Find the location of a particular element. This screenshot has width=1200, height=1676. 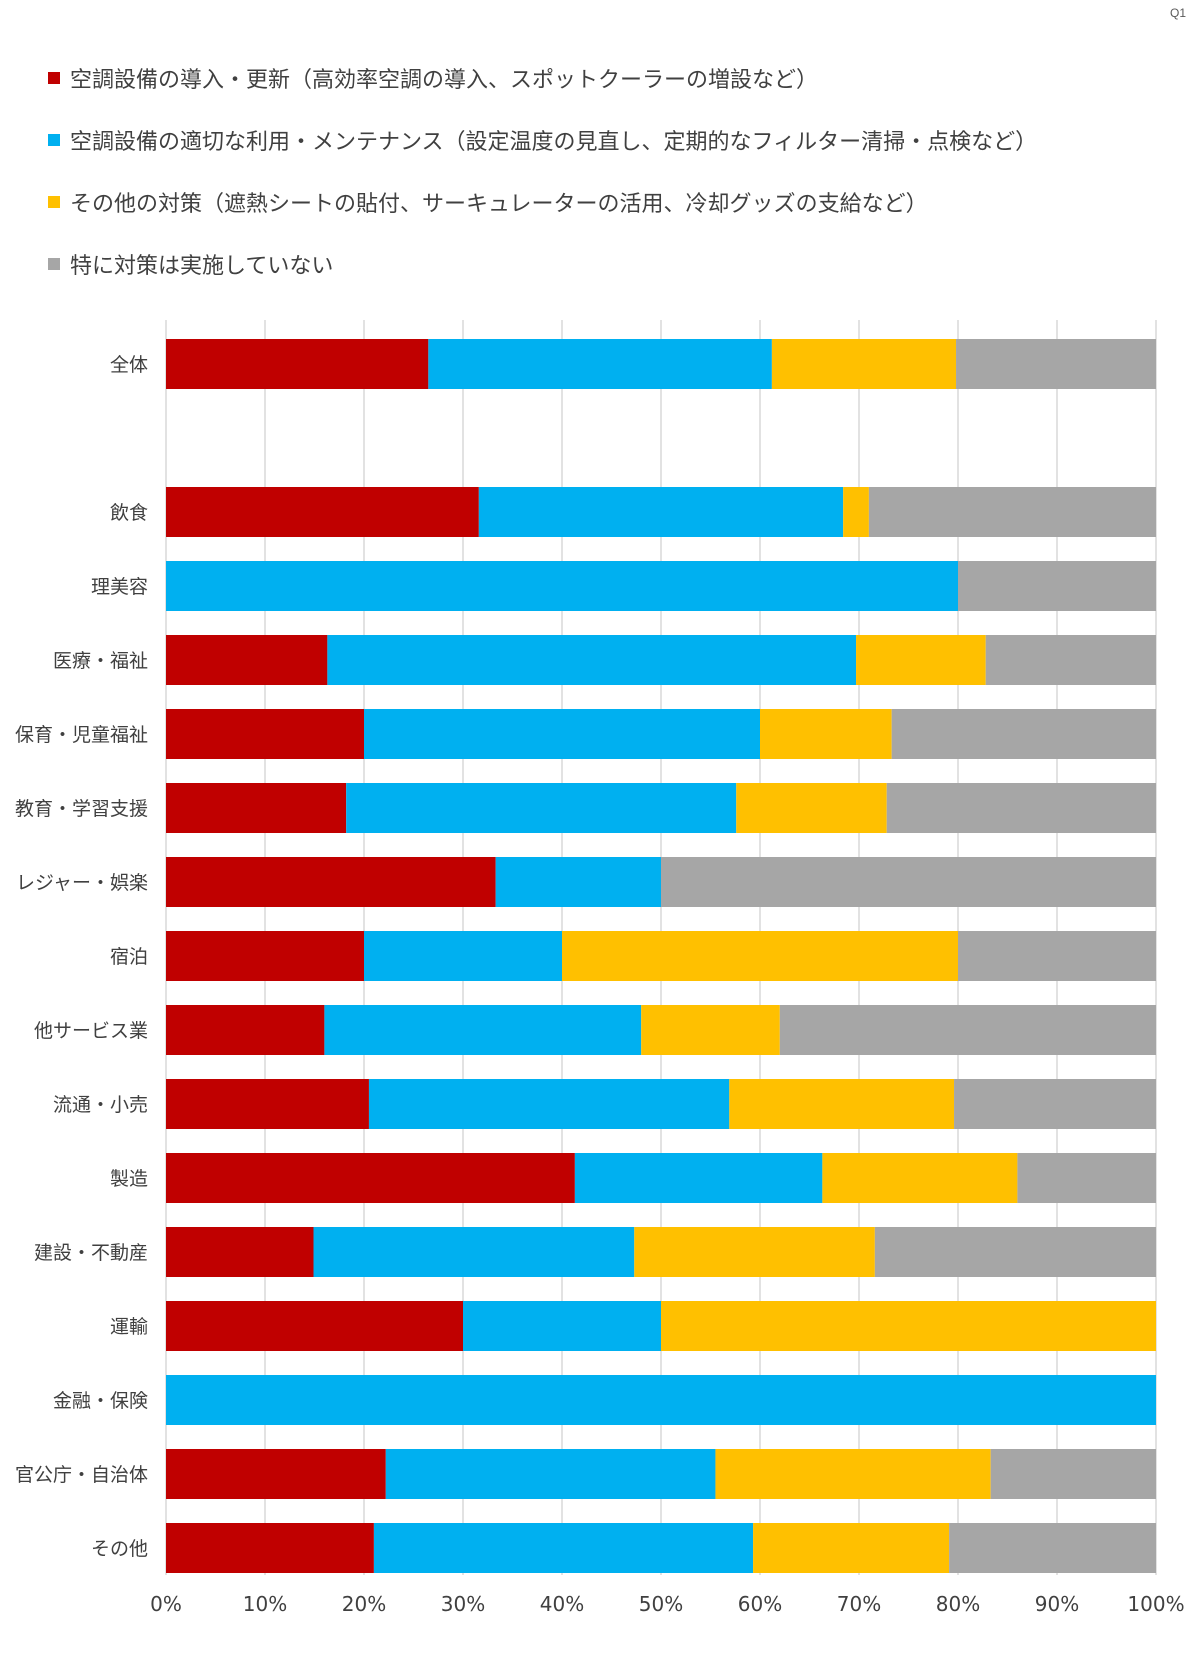

category-label: 宿泊 is located at coordinates (129, 957).